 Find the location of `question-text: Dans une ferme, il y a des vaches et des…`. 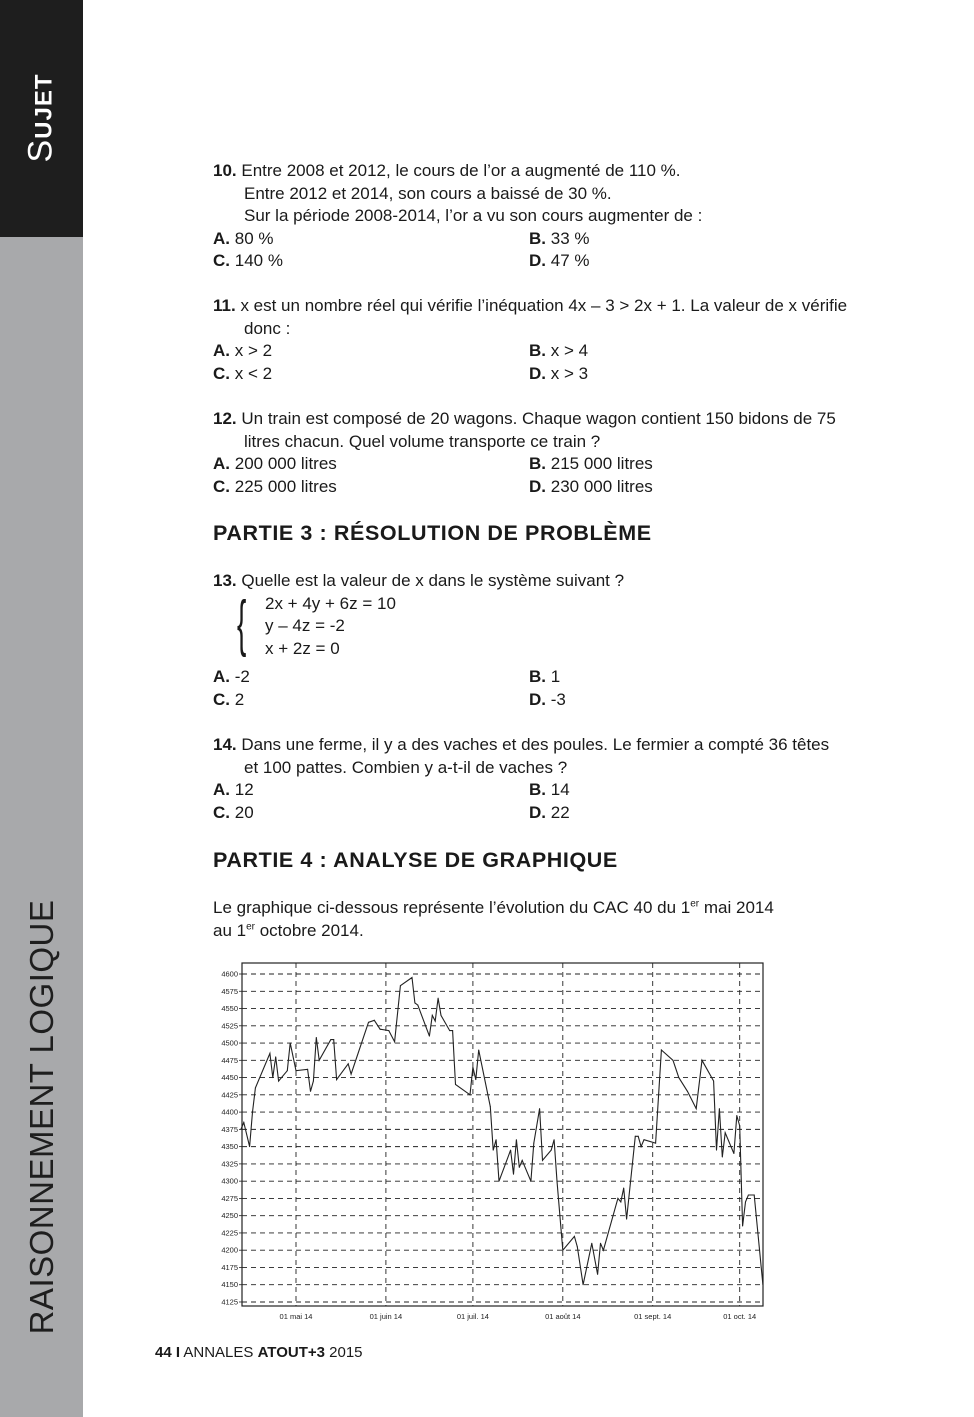

question-text: Dans une ferme, il y a des vaches et des… is located at coordinates (535, 744).